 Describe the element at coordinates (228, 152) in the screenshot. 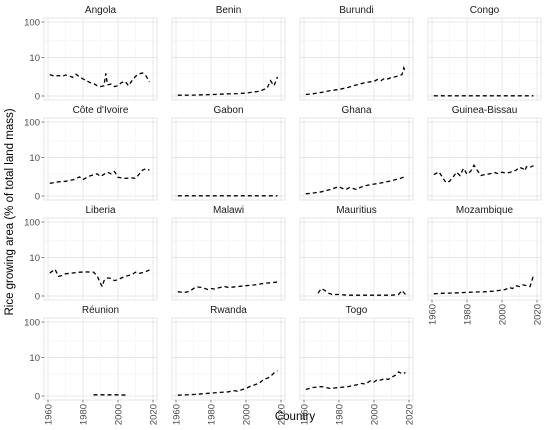

I see `facet-panel: Gabon` at that location.